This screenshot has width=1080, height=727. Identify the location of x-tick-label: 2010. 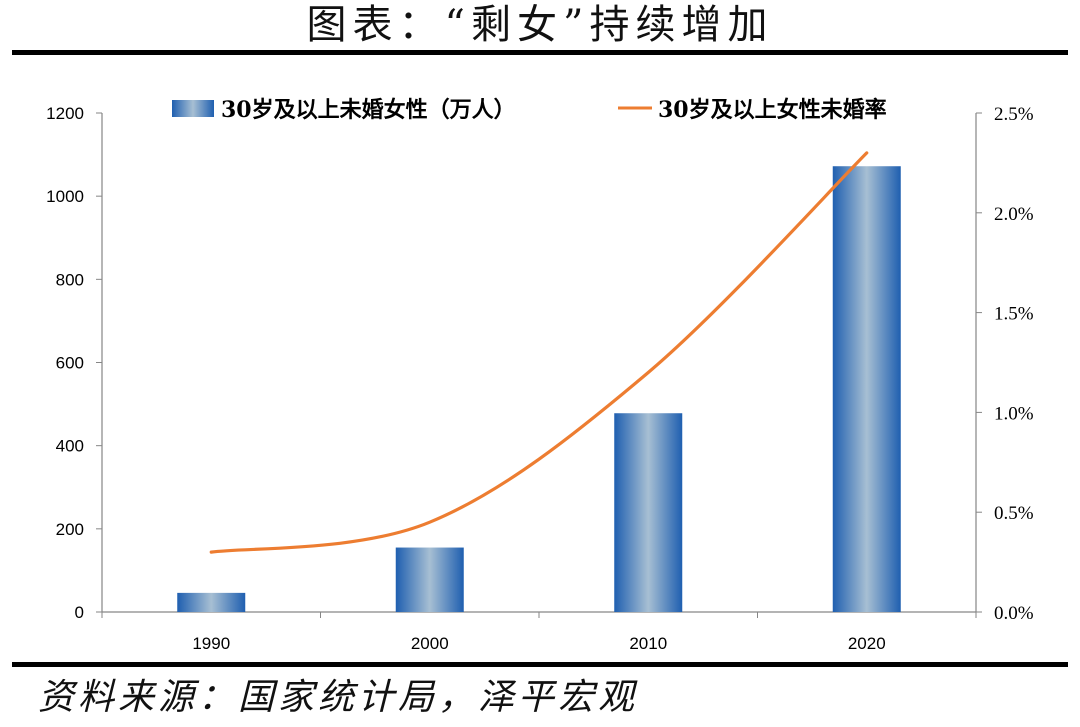
(648, 643).